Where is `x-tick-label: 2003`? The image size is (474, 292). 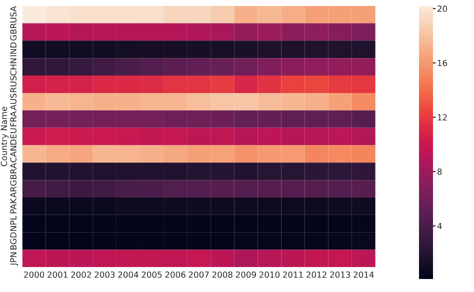
x-tick-label: 2003 is located at coordinates (104, 274).